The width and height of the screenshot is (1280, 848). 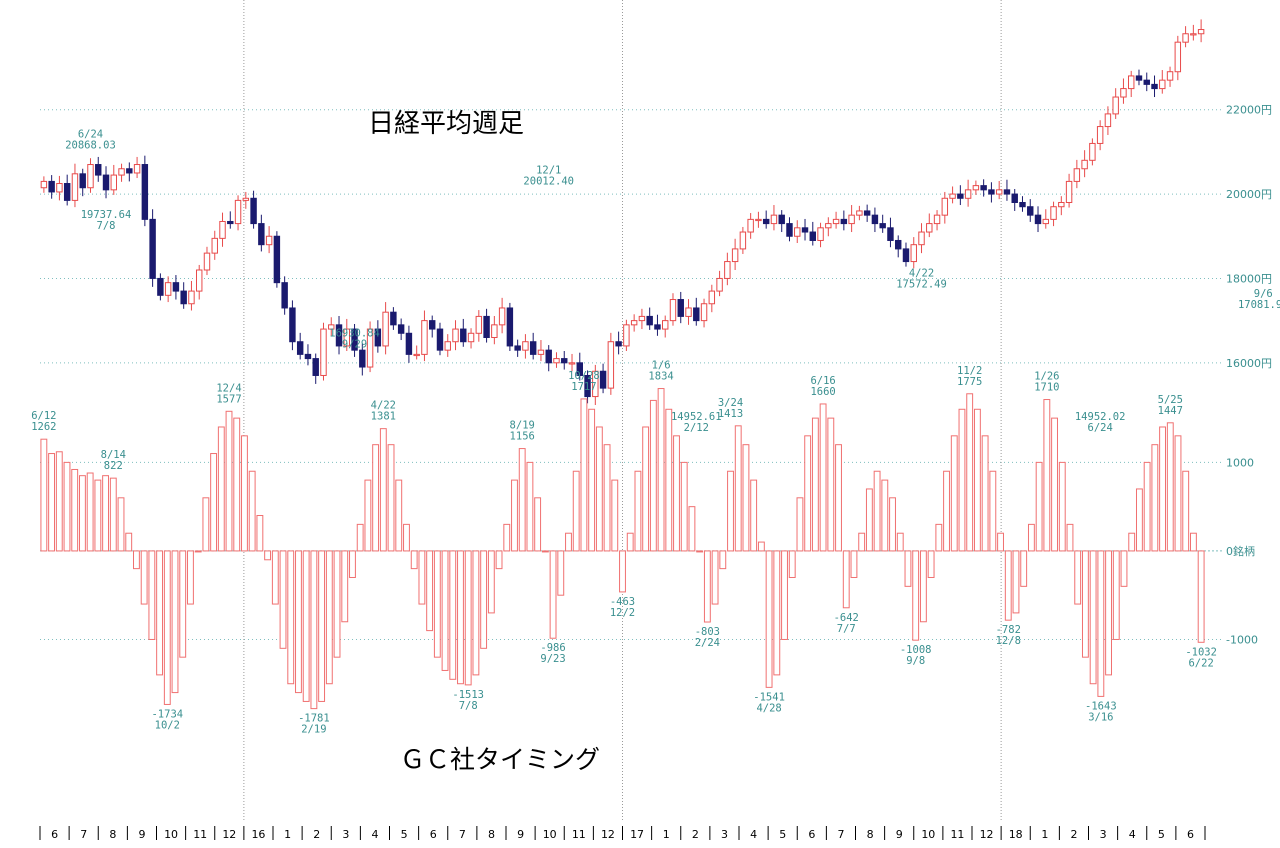 I want to click on month-label-29: 9, so click(x=899, y=834).